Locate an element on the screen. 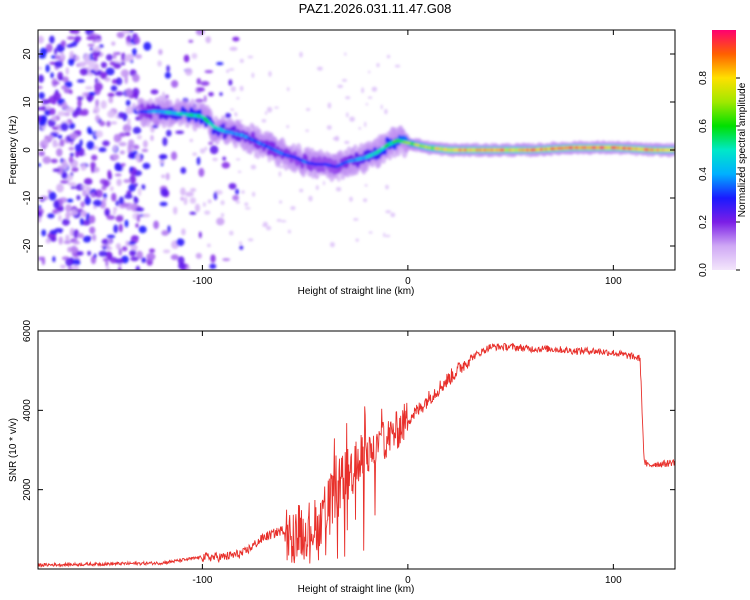 The image size is (750, 600). x-tick-label: 100 is located at coordinates (613, 580).